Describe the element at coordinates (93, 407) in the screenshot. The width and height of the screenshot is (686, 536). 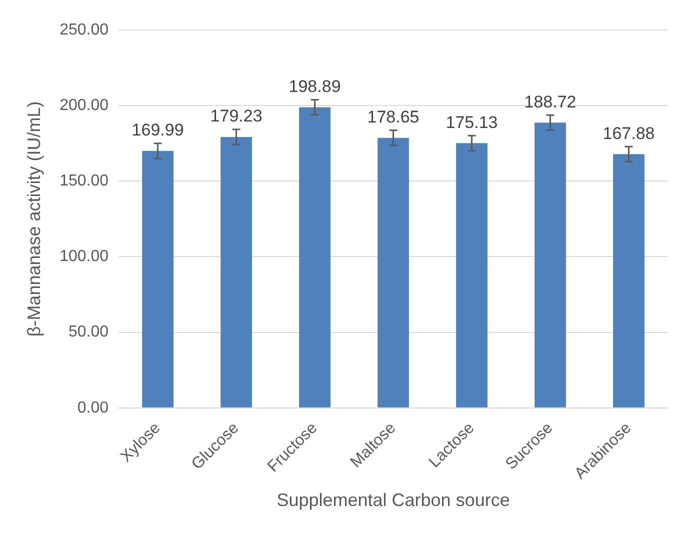
I see `y-tick-label: 0.00` at that location.